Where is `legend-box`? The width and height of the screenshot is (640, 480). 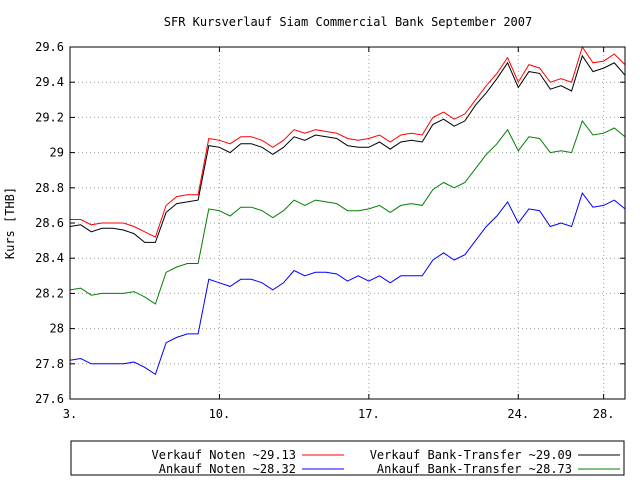 legend-box is located at coordinates (347, 458).